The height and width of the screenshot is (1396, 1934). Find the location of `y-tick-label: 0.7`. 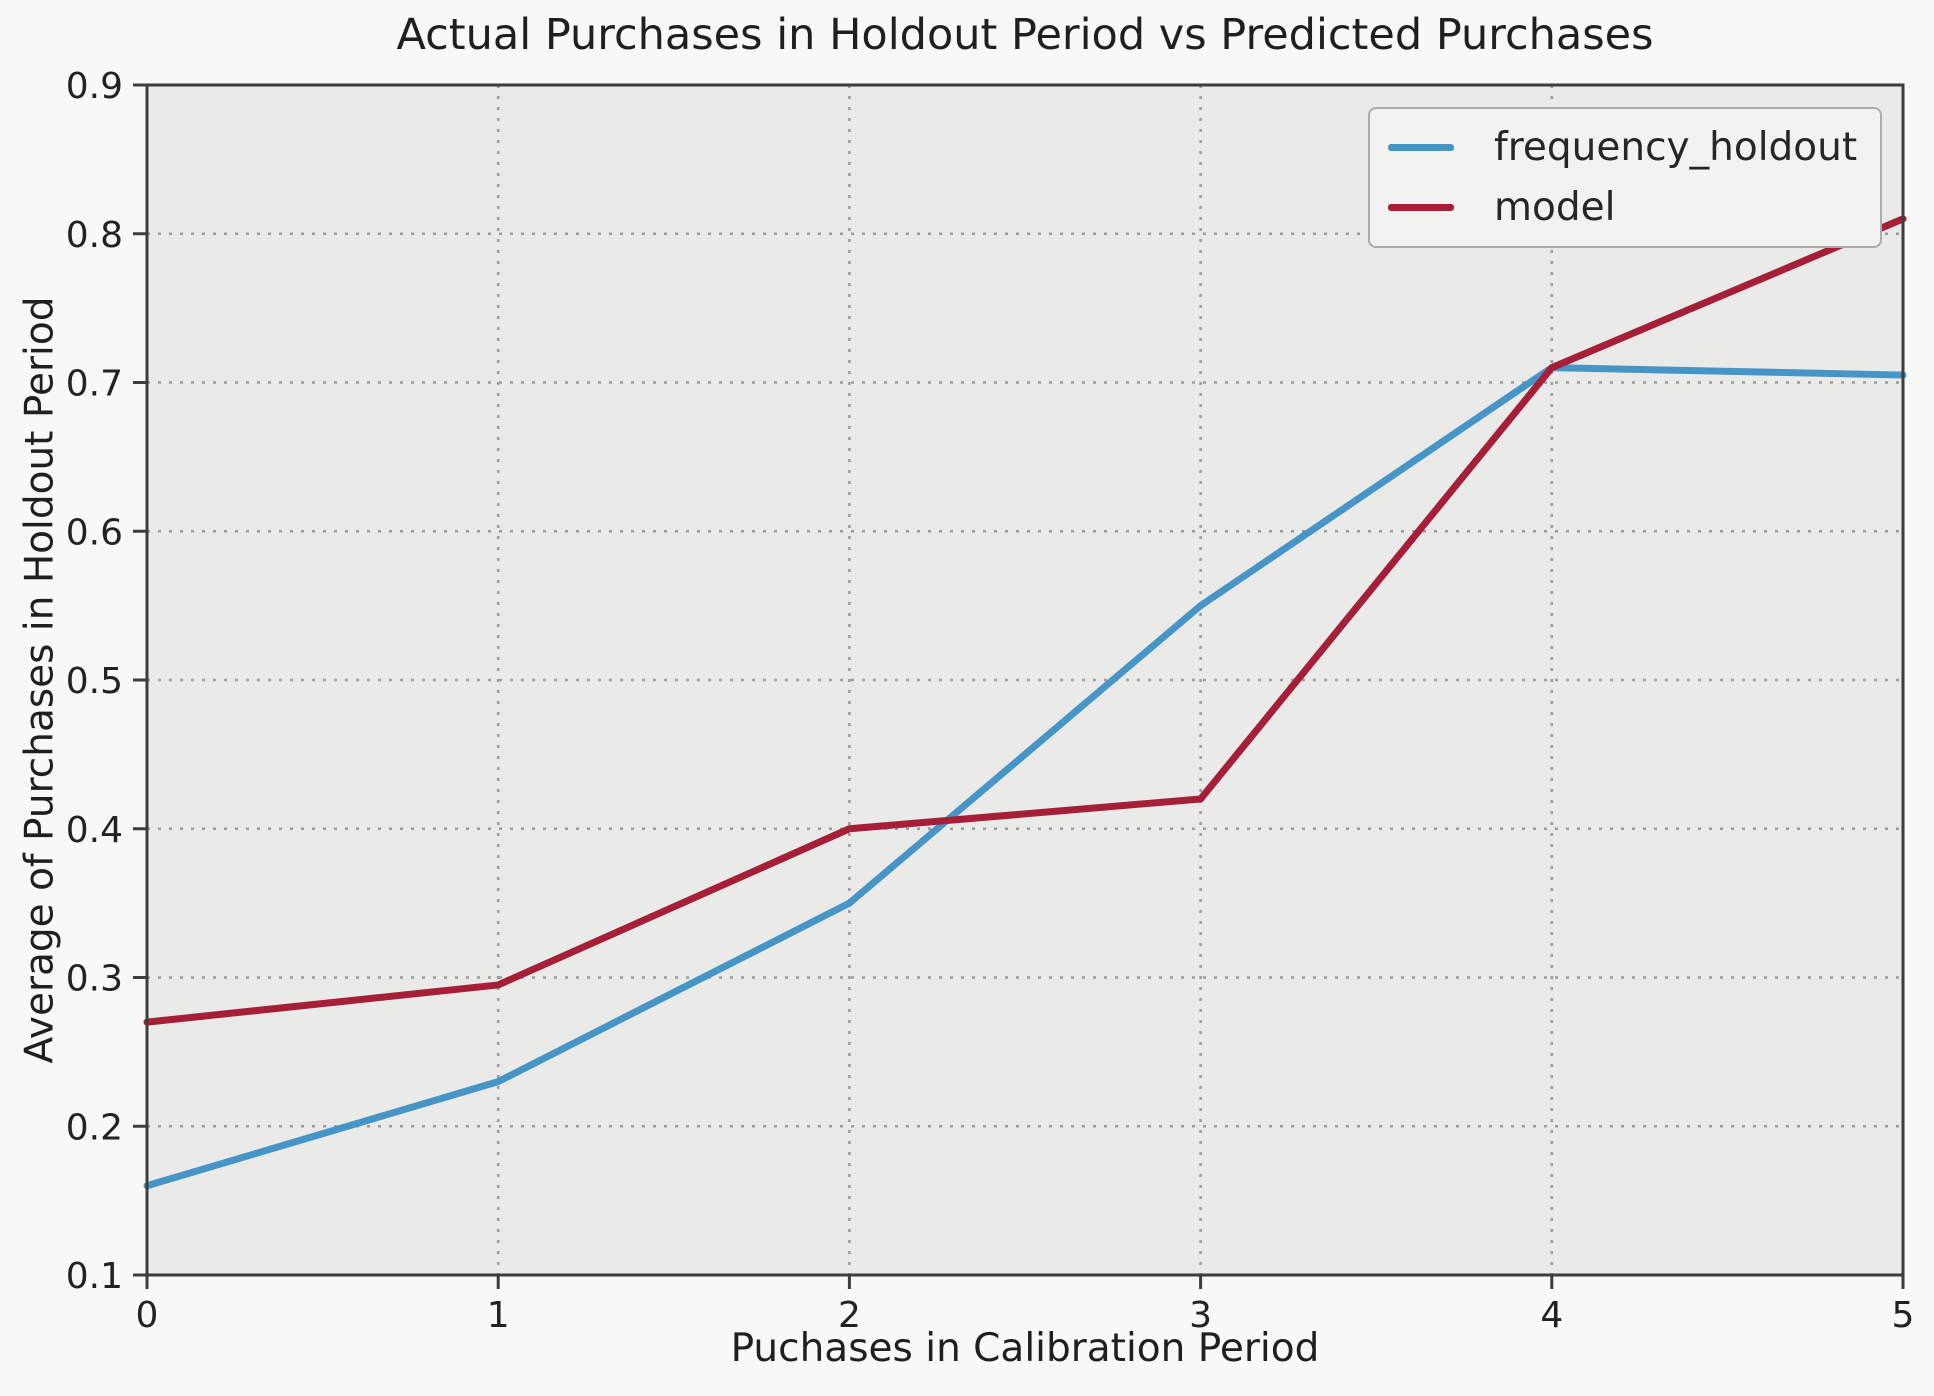

y-tick-label: 0.7 is located at coordinates (94, 384).